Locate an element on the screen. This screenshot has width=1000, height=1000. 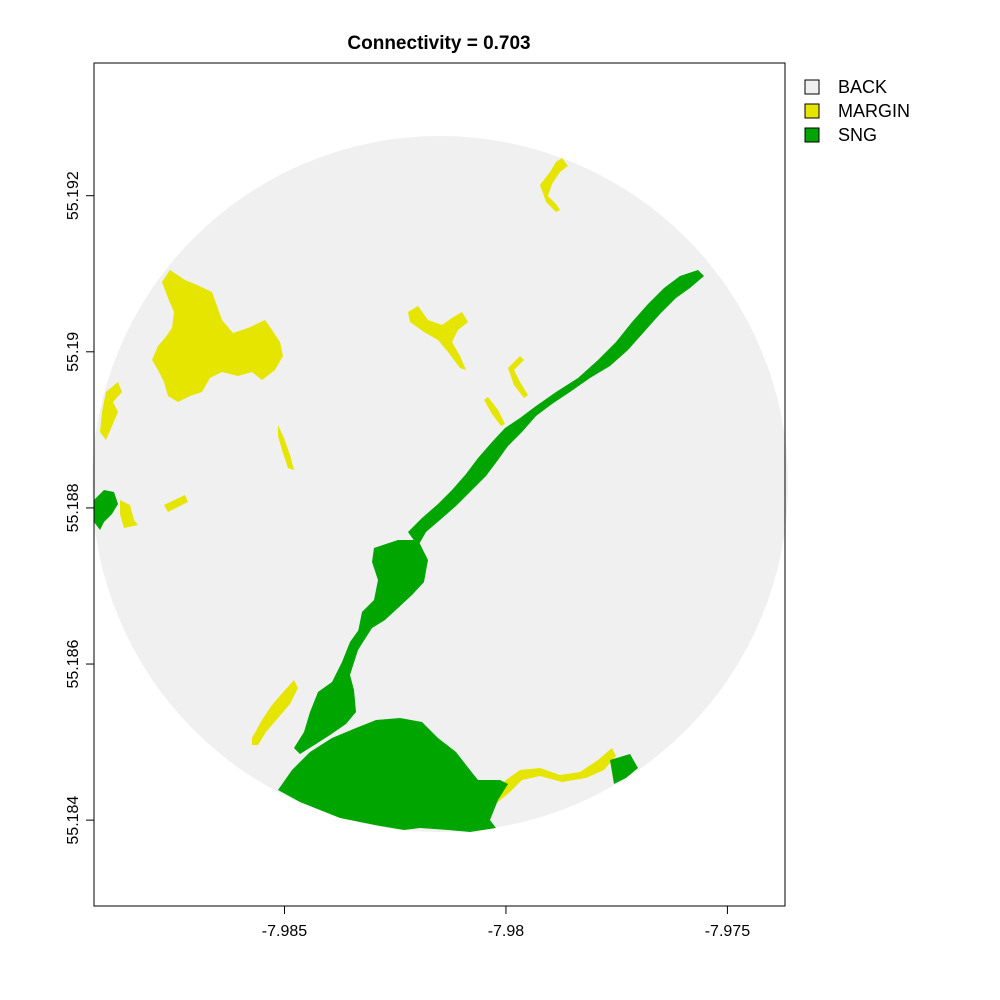
legend-swatch-sng is located at coordinates (812, 135).